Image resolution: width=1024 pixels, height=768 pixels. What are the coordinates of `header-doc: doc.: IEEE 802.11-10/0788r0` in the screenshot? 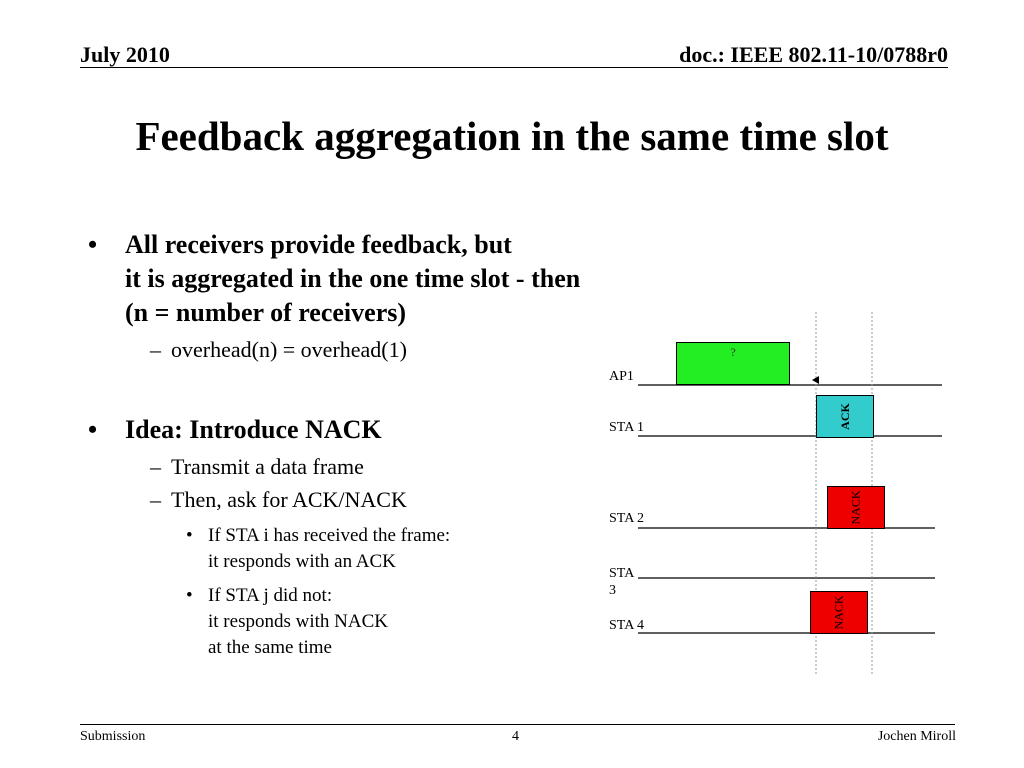 It's located at (813, 54).